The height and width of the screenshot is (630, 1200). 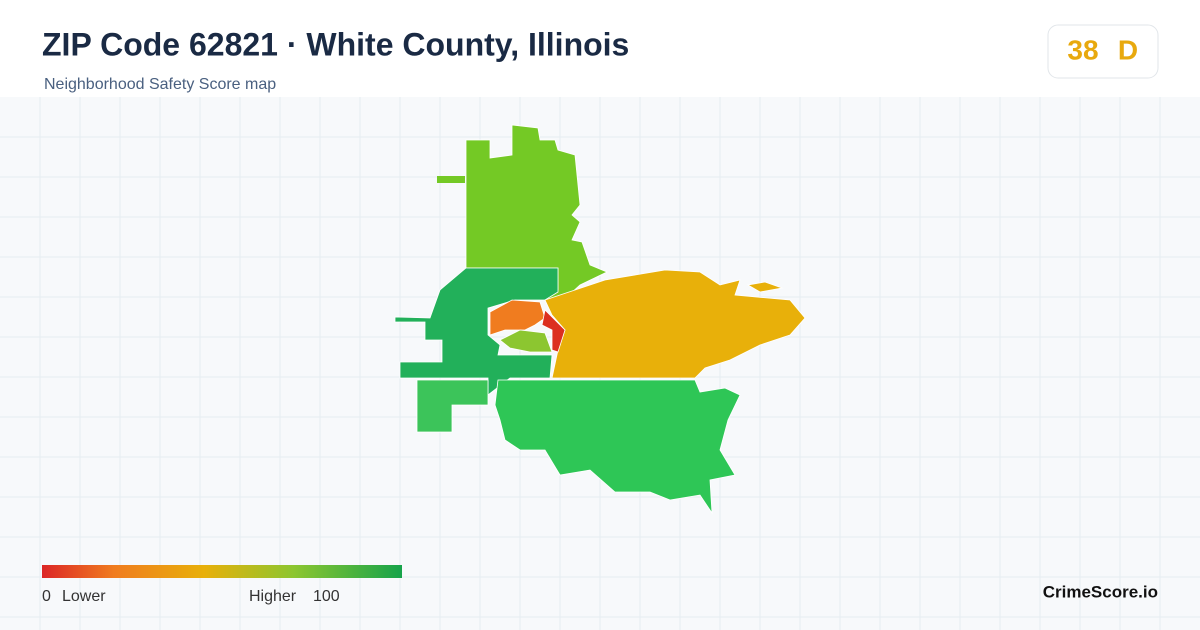 I want to click on legend-bar, so click(x=222, y=571).